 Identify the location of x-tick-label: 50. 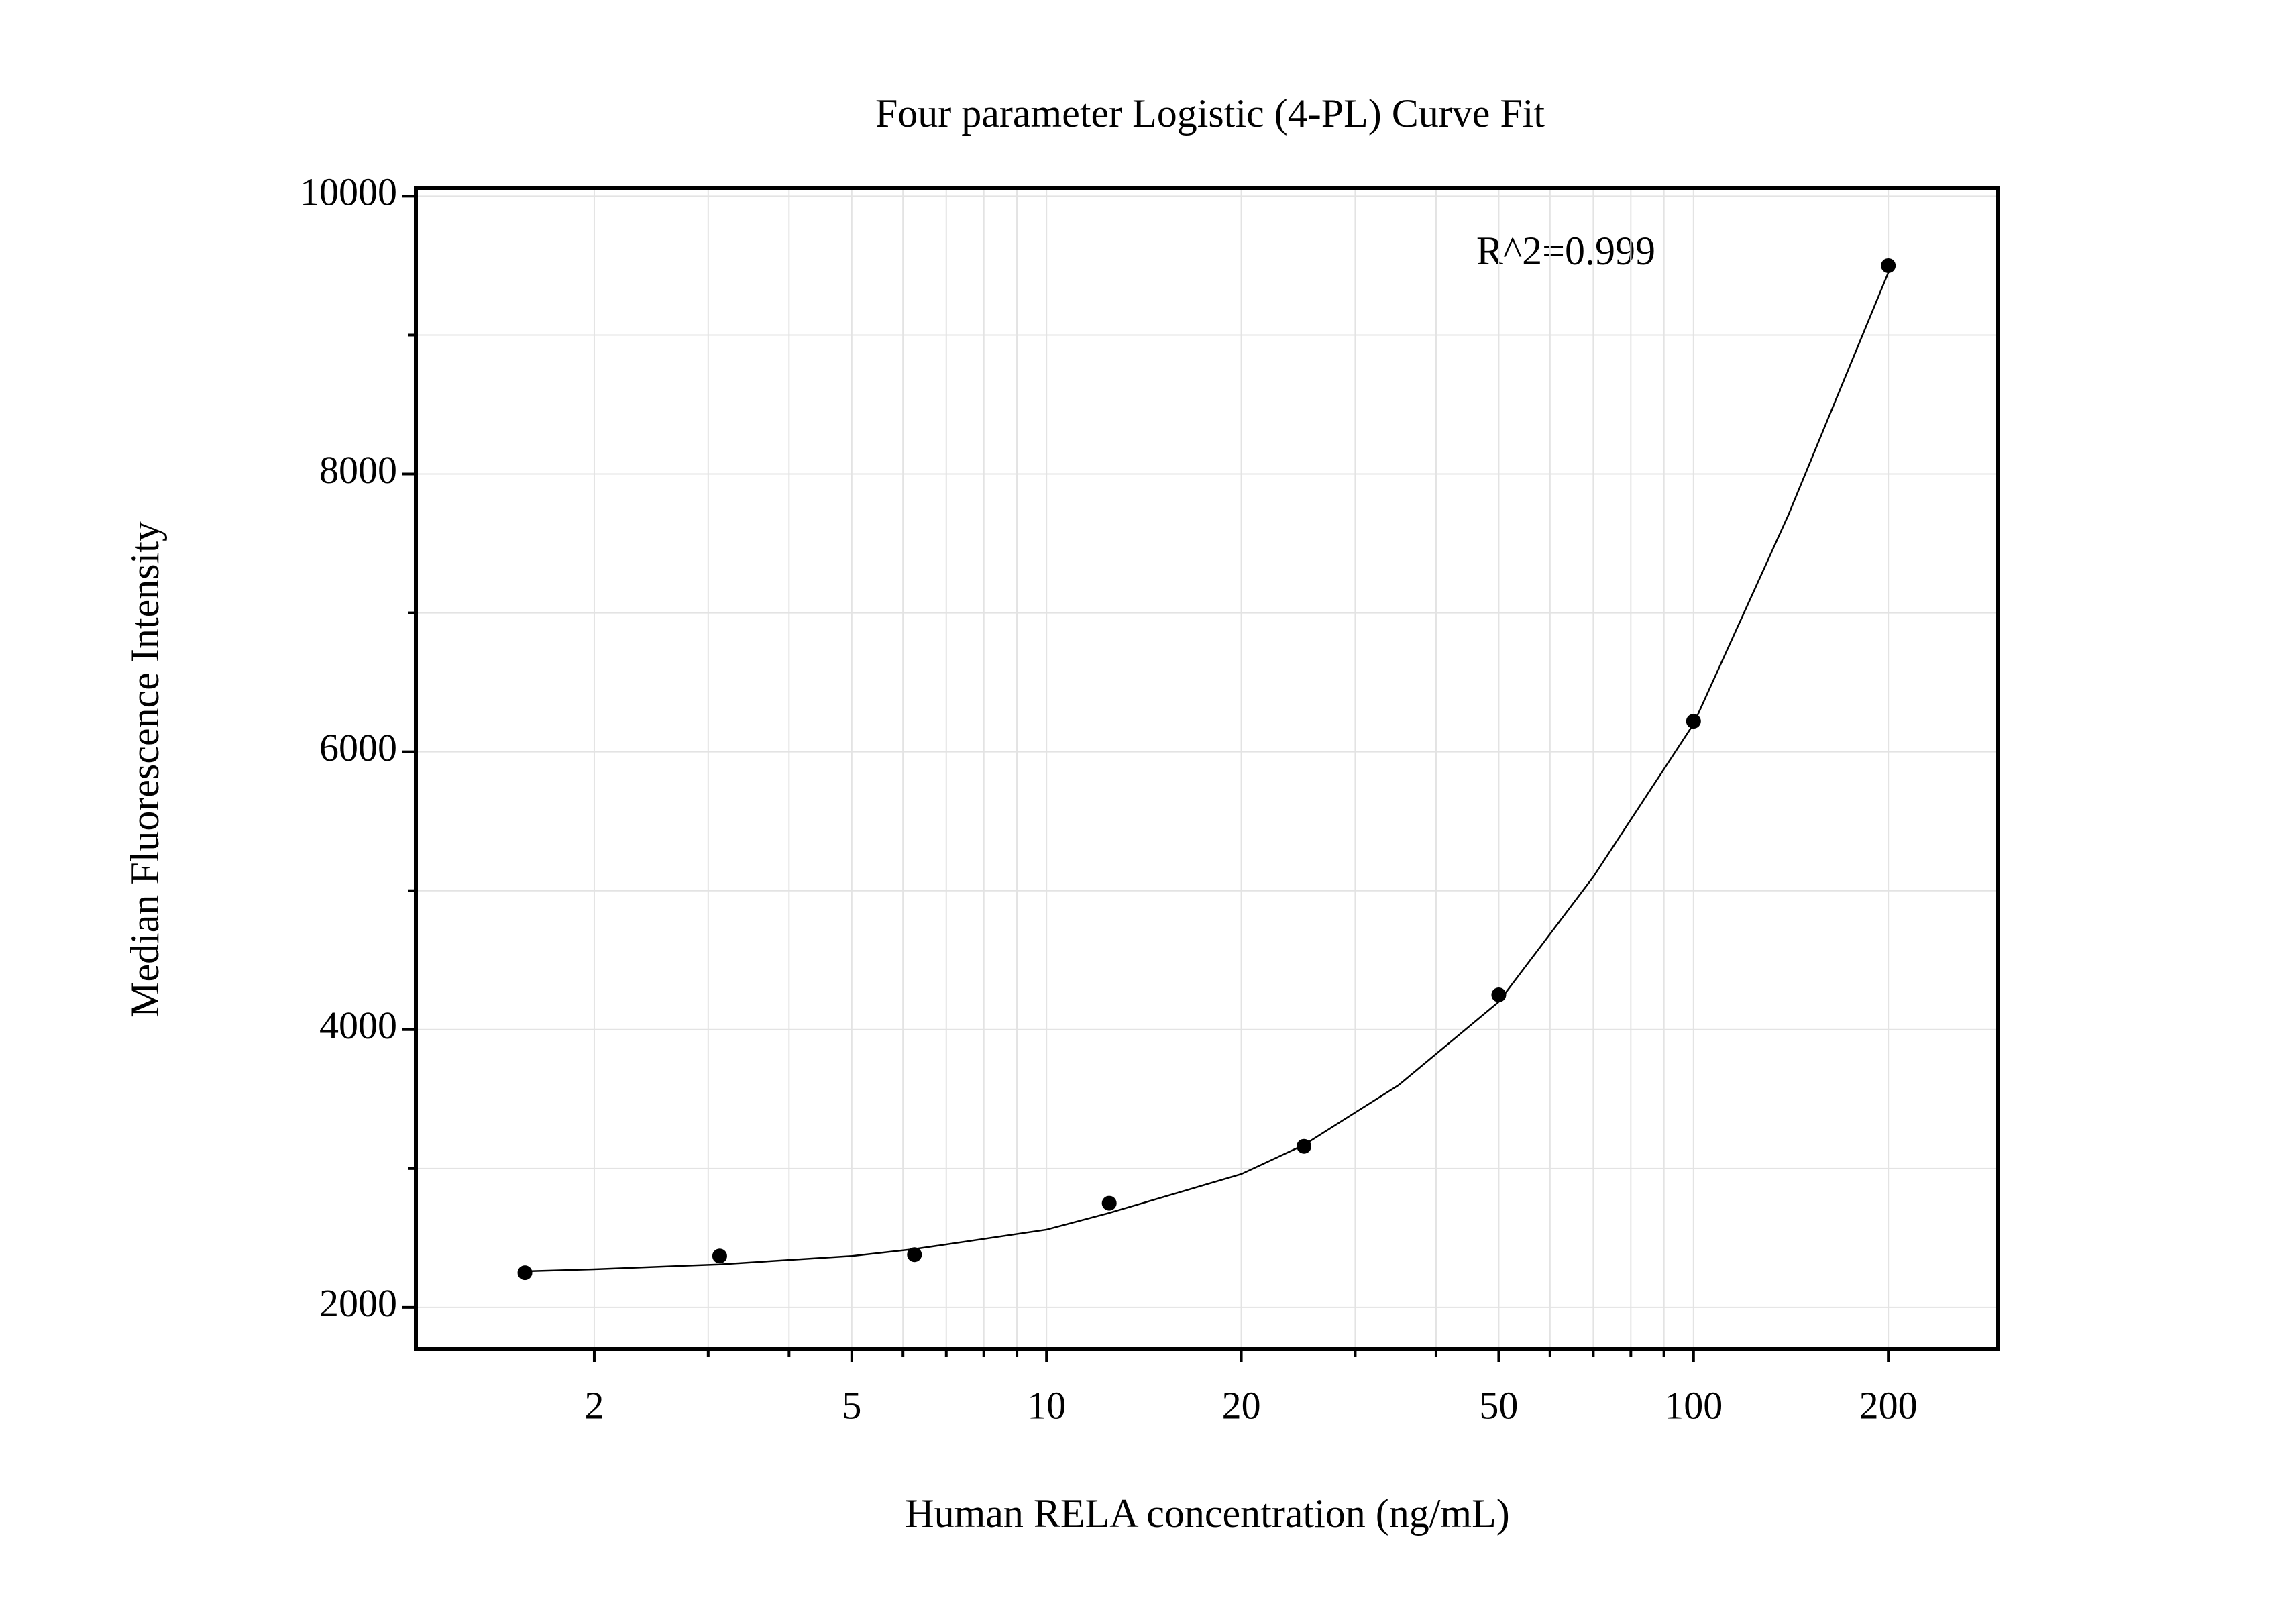
(1498, 1405).